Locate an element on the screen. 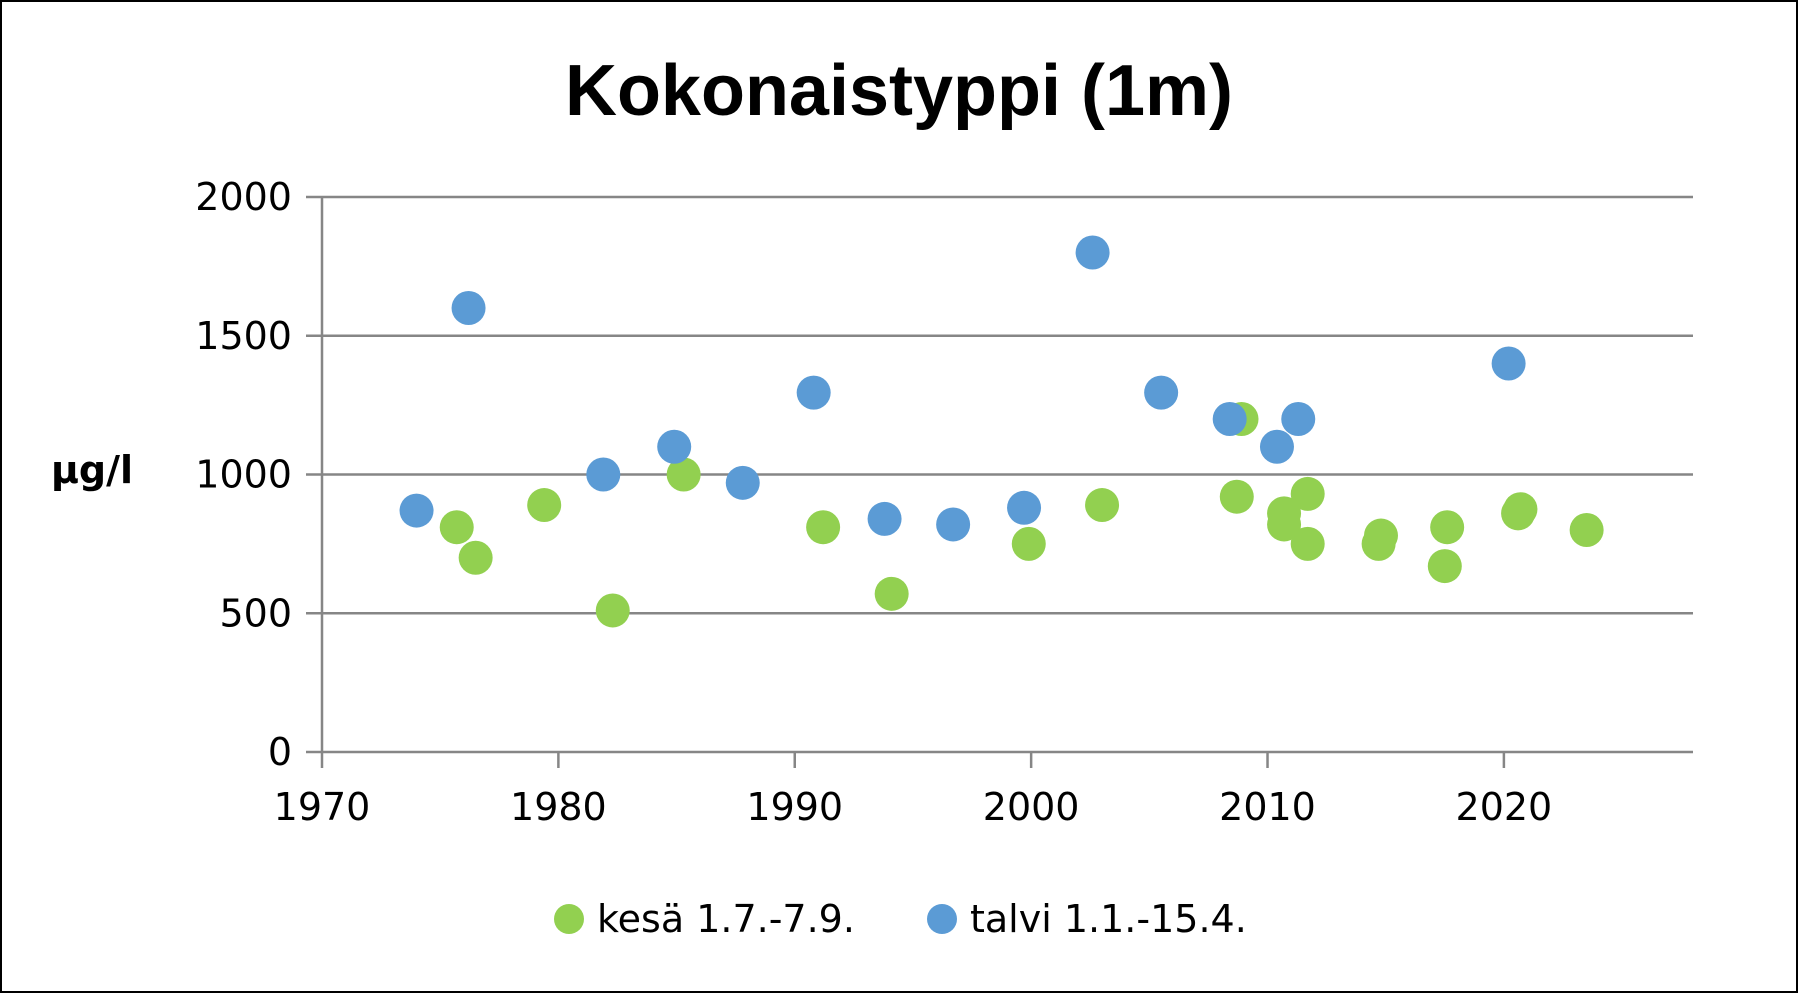 The height and width of the screenshot is (993, 1798). y-tick-label-1500: 1500 is located at coordinates (243, 336).